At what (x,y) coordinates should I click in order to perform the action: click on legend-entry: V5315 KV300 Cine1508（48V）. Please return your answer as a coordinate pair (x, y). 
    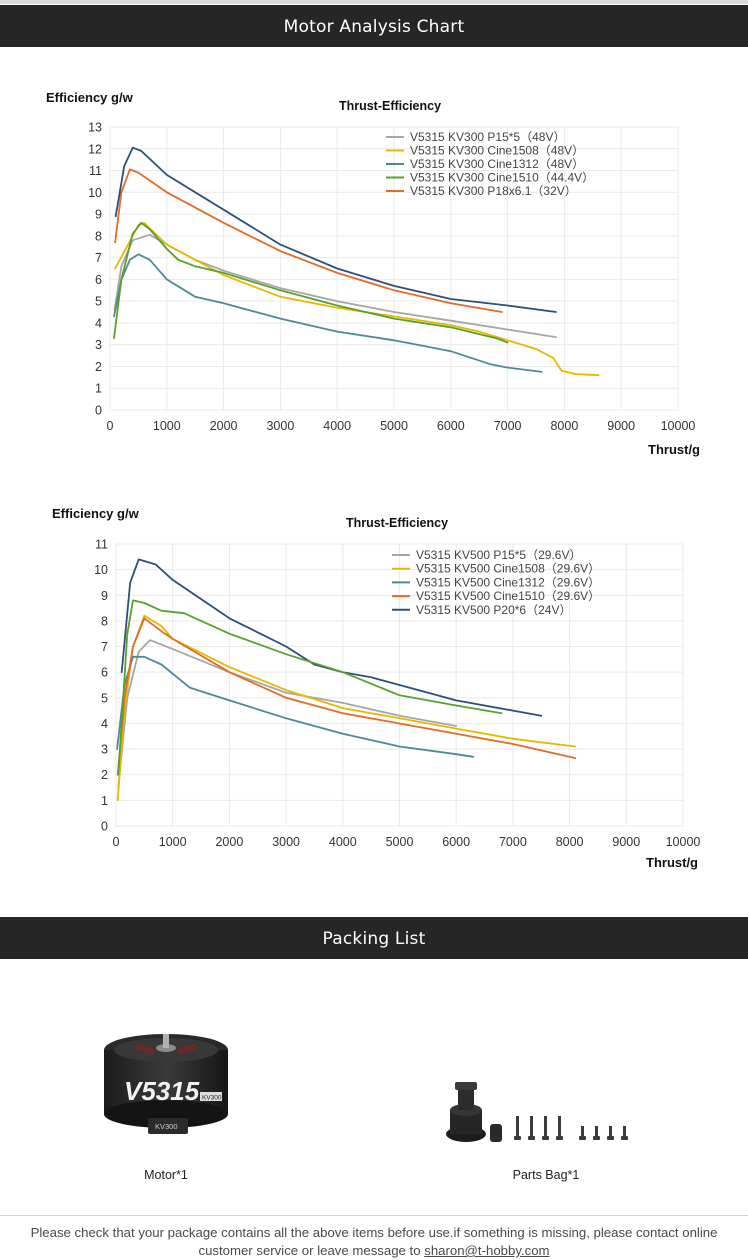
    Looking at the image, I should click on (497, 151).